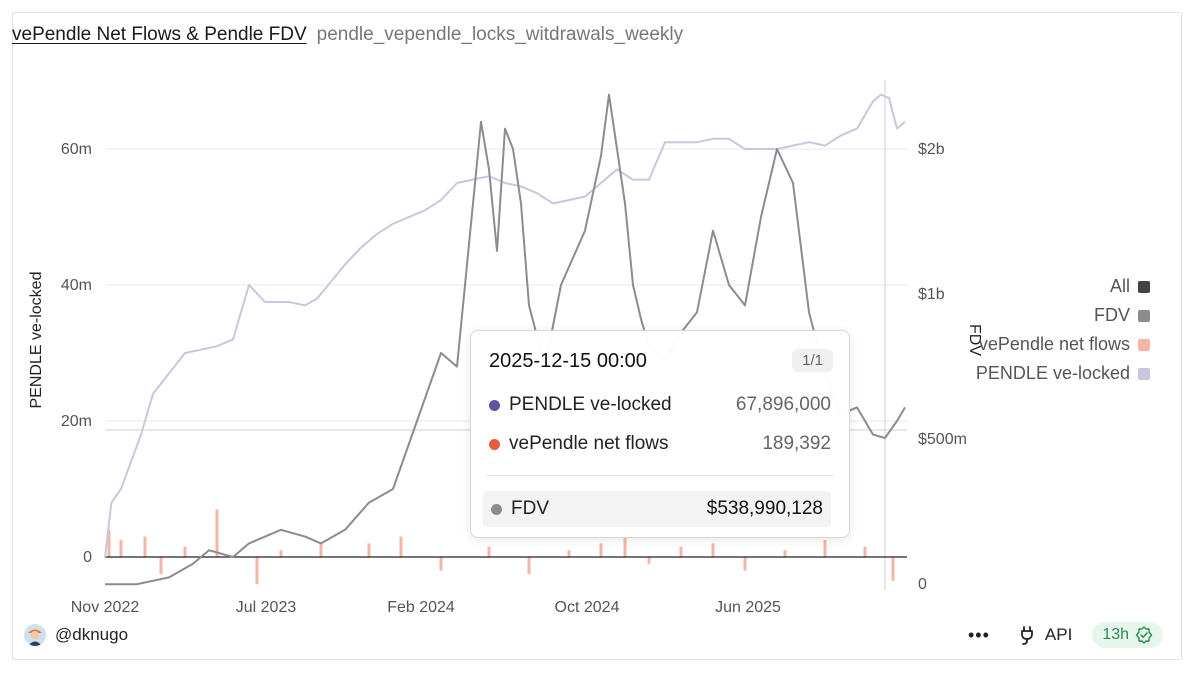 Image resolution: width=1200 pixels, height=679 pixels. I want to click on tooltip-row-ve-locked: PENDLE ve-locked 67,896,000, so click(660, 405).